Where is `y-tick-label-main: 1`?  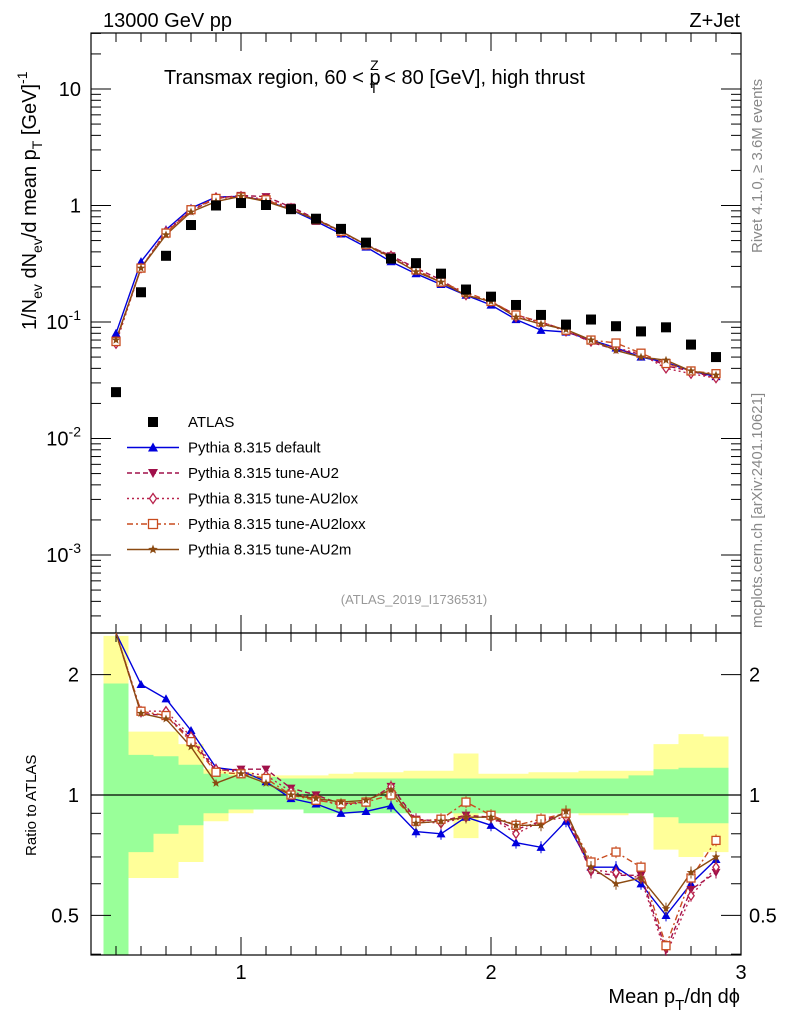
y-tick-label-main: 1 is located at coordinates (75, 207).